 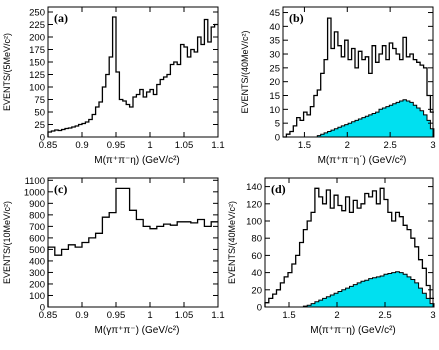 What do you see at coordinates (274, 82) in the screenshot?
I see `panel-b-ytick-label-4: 20` at bounding box center [274, 82].